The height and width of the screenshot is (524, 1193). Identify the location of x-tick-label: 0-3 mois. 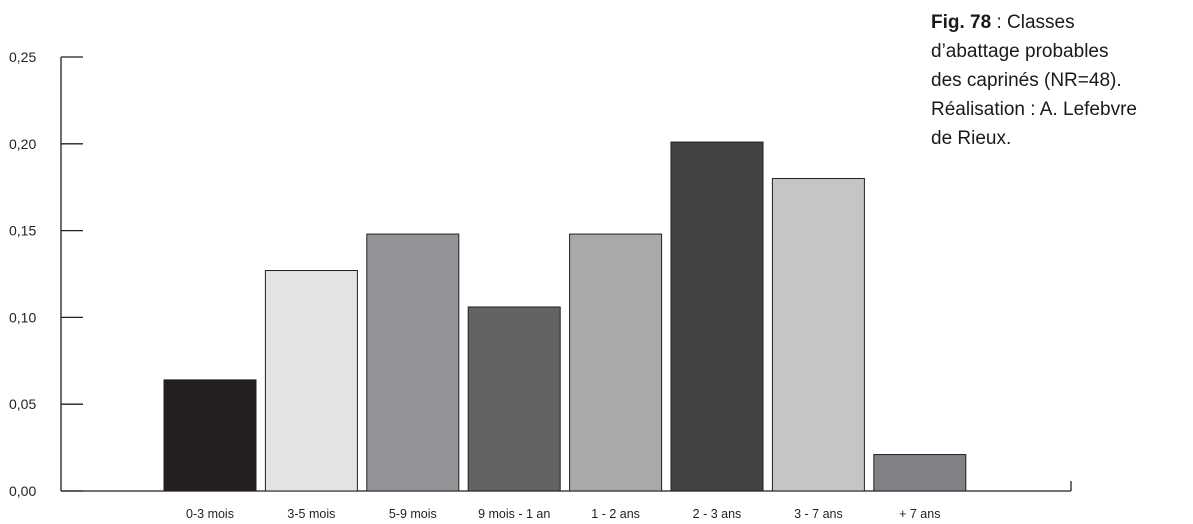
(210, 514).